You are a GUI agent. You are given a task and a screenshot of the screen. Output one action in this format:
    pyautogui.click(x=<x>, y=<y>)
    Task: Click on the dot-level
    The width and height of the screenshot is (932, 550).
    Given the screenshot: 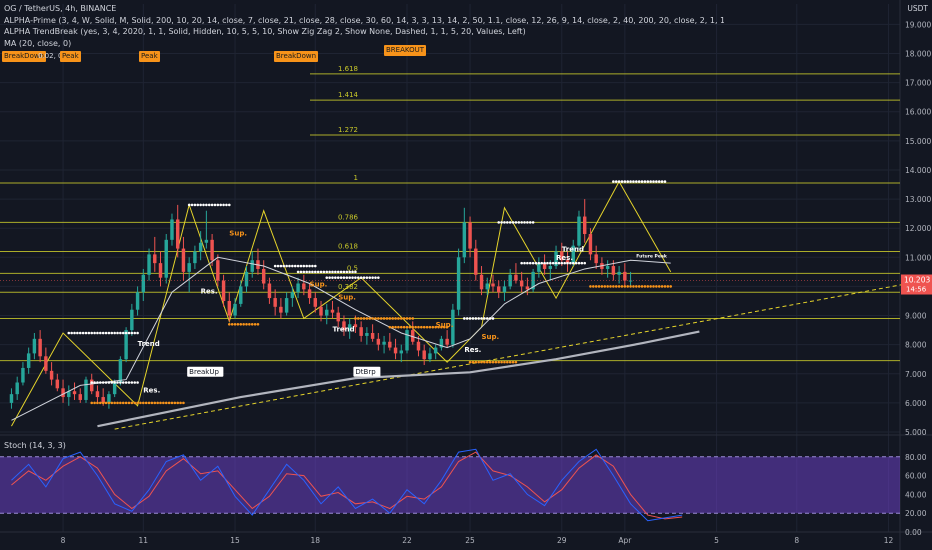 What is the action you would take?
    pyautogui.click(x=384, y=318)
    